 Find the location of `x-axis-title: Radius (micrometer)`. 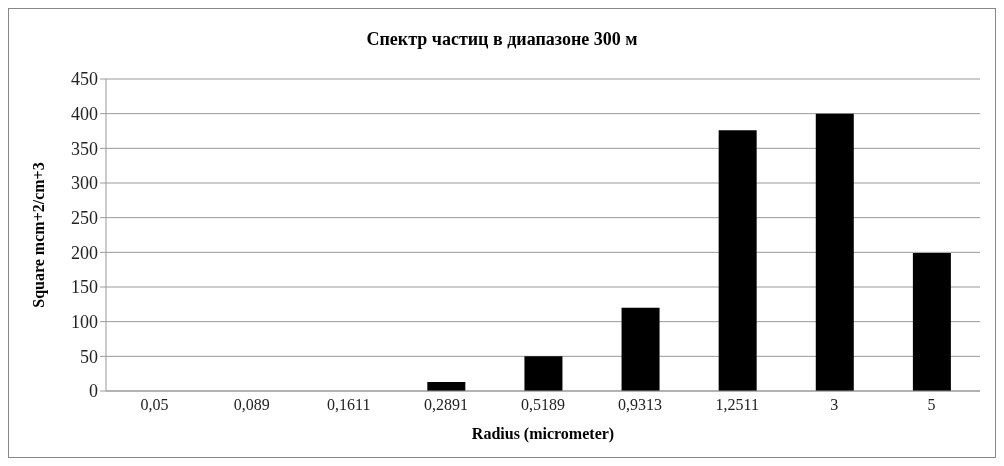

x-axis-title: Radius (micrometer) is located at coordinates (543, 434).